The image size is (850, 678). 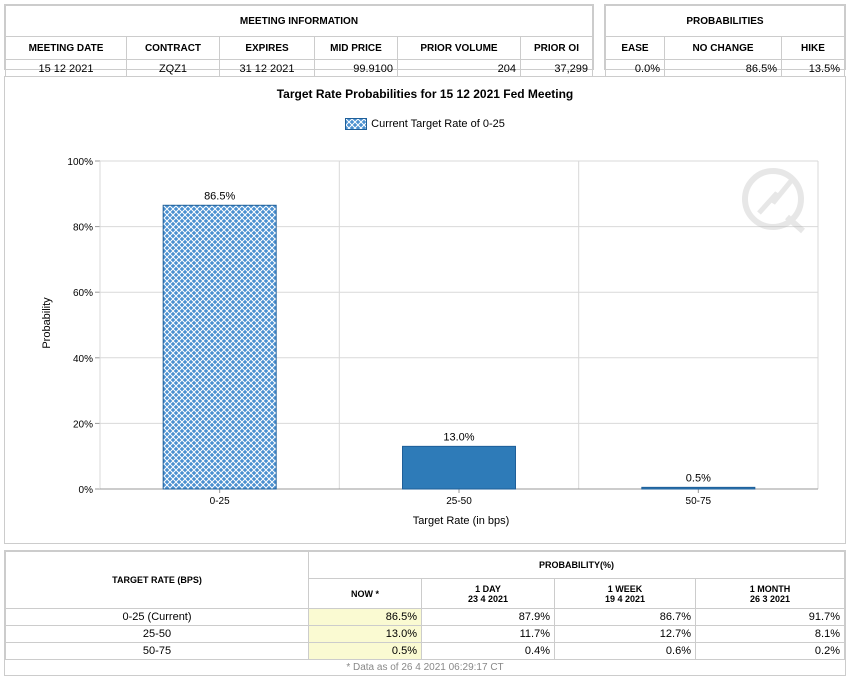 What do you see at coordinates (770, 634) in the screenshot?
I see `one-month-cell: 8.1%` at bounding box center [770, 634].